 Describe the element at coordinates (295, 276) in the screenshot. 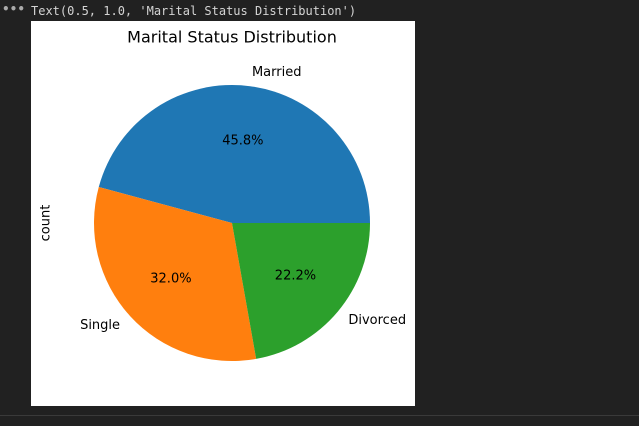

I see `percent-label: 22.2%` at that location.